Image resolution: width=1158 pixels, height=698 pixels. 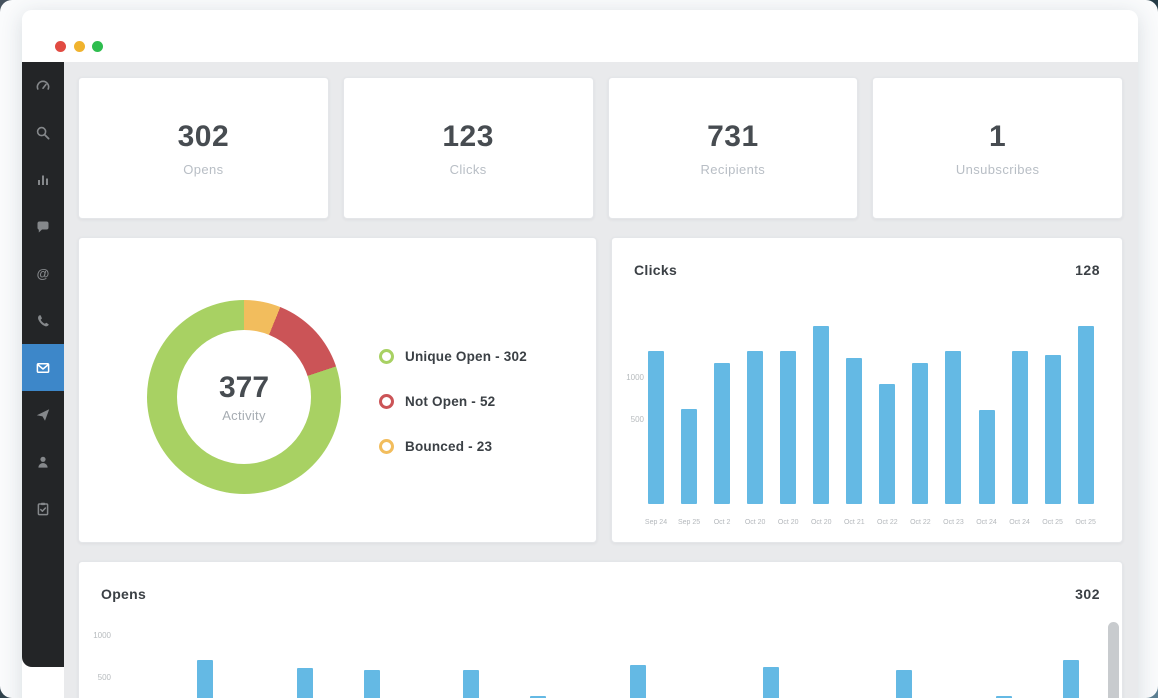 What do you see at coordinates (203, 136) in the screenshot?
I see `stat-value: 302` at bounding box center [203, 136].